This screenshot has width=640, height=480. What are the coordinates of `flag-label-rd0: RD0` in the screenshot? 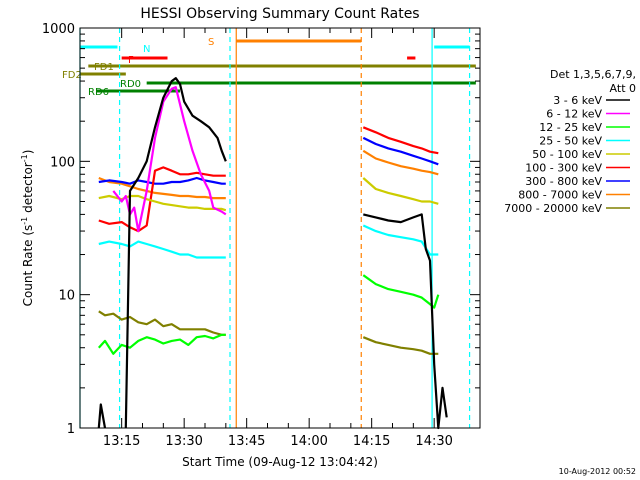 It's located at (130, 84).